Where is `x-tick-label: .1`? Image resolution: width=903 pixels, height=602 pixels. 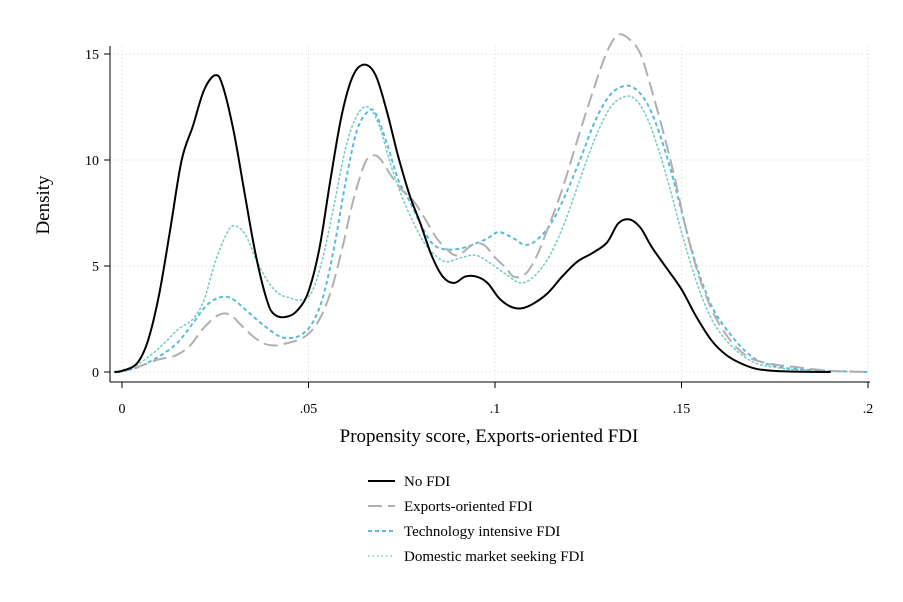
x-tick-label: .1 is located at coordinates (495, 409).